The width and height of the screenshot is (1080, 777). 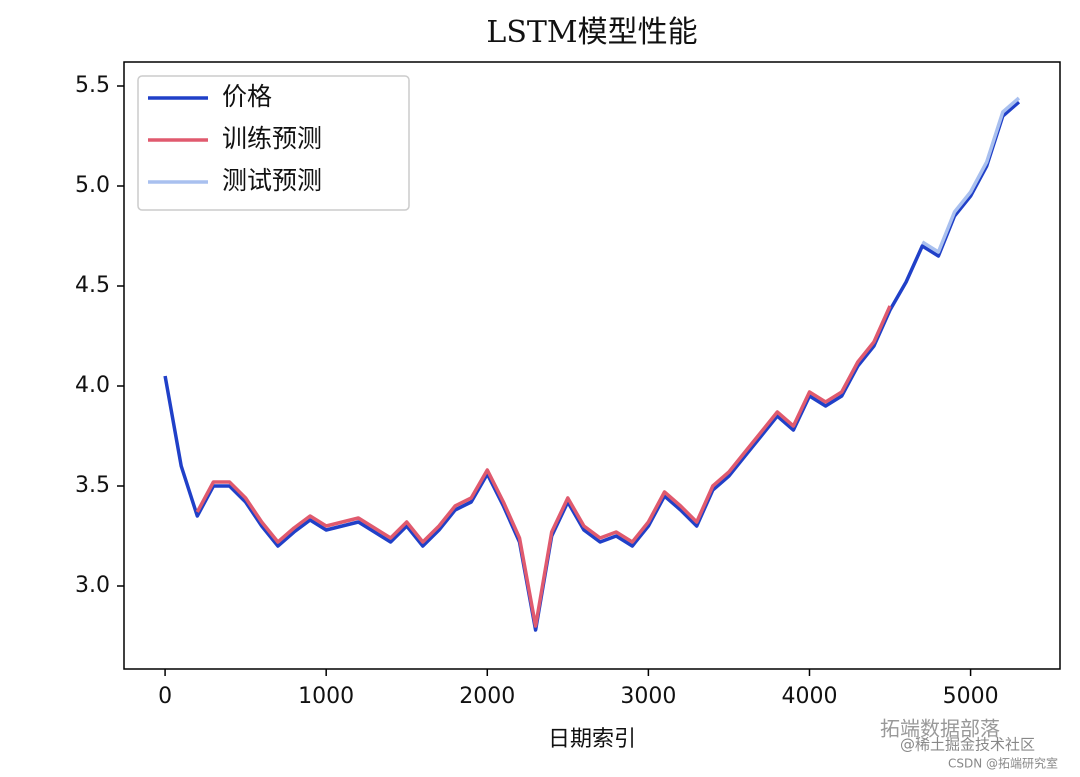 What do you see at coordinates (92, 485) in the screenshot?
I see `y-tick-label: 3.5` at bounding box center [92, 485].